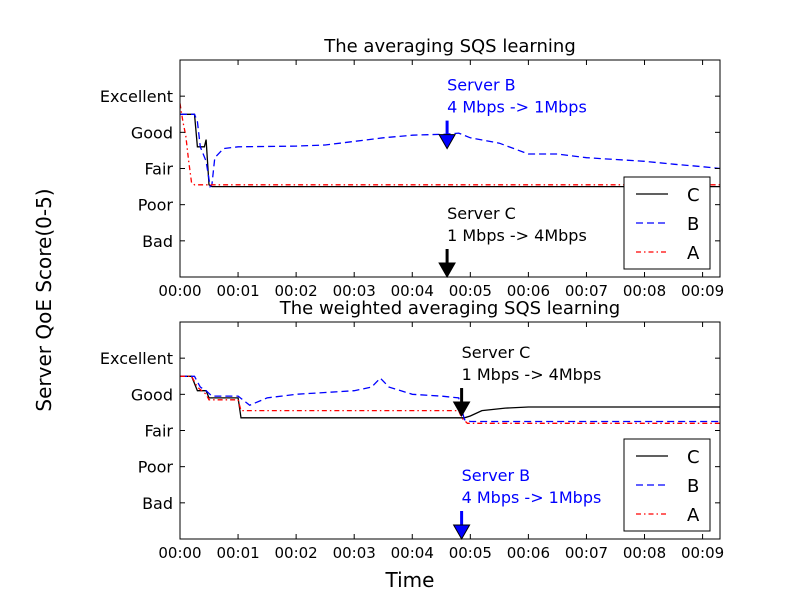 This screenshot has width=800, height=600. I want to click on chart2-legend: CBA, so click(667, 485).